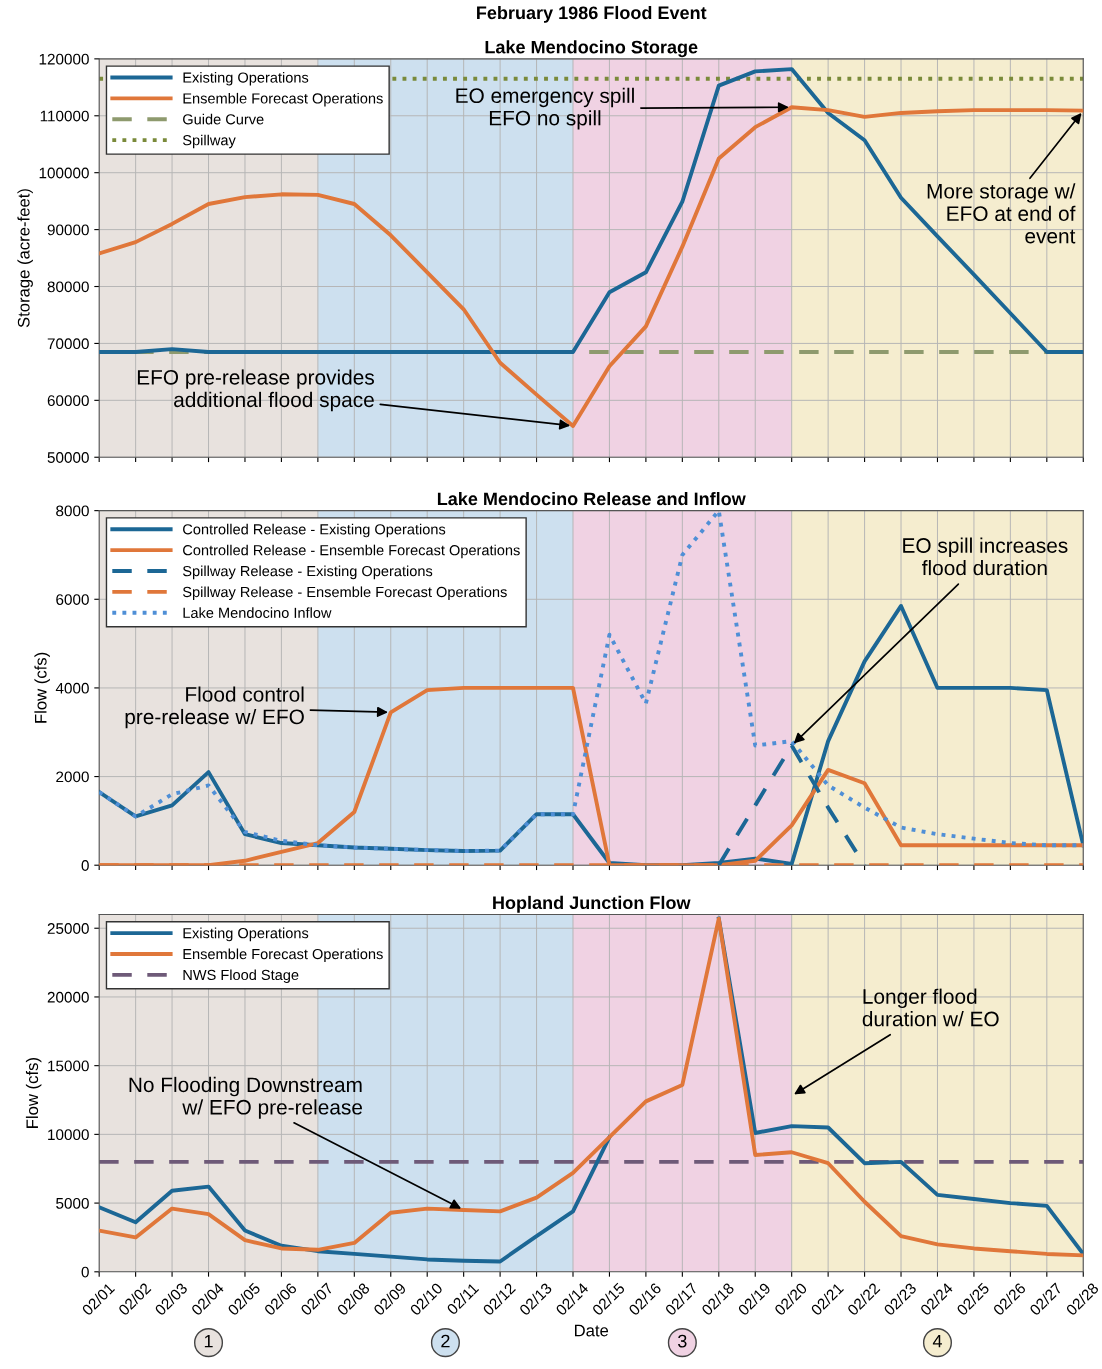 Image resolution: width=1102 pixels, height=1369 pixels. I want to click on y-tick-label: 100000, so click(64, 173).